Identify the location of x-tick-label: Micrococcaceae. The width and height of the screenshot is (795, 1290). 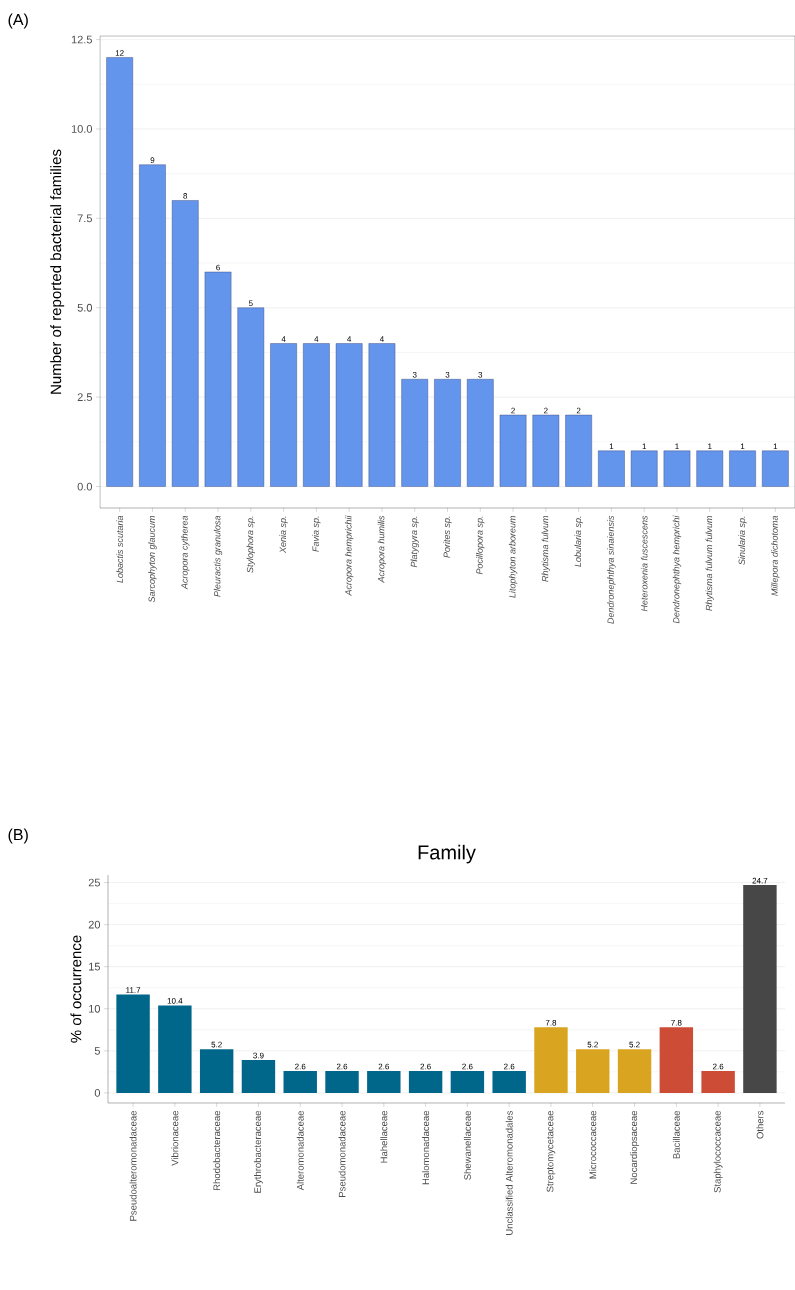
(593, 1144).